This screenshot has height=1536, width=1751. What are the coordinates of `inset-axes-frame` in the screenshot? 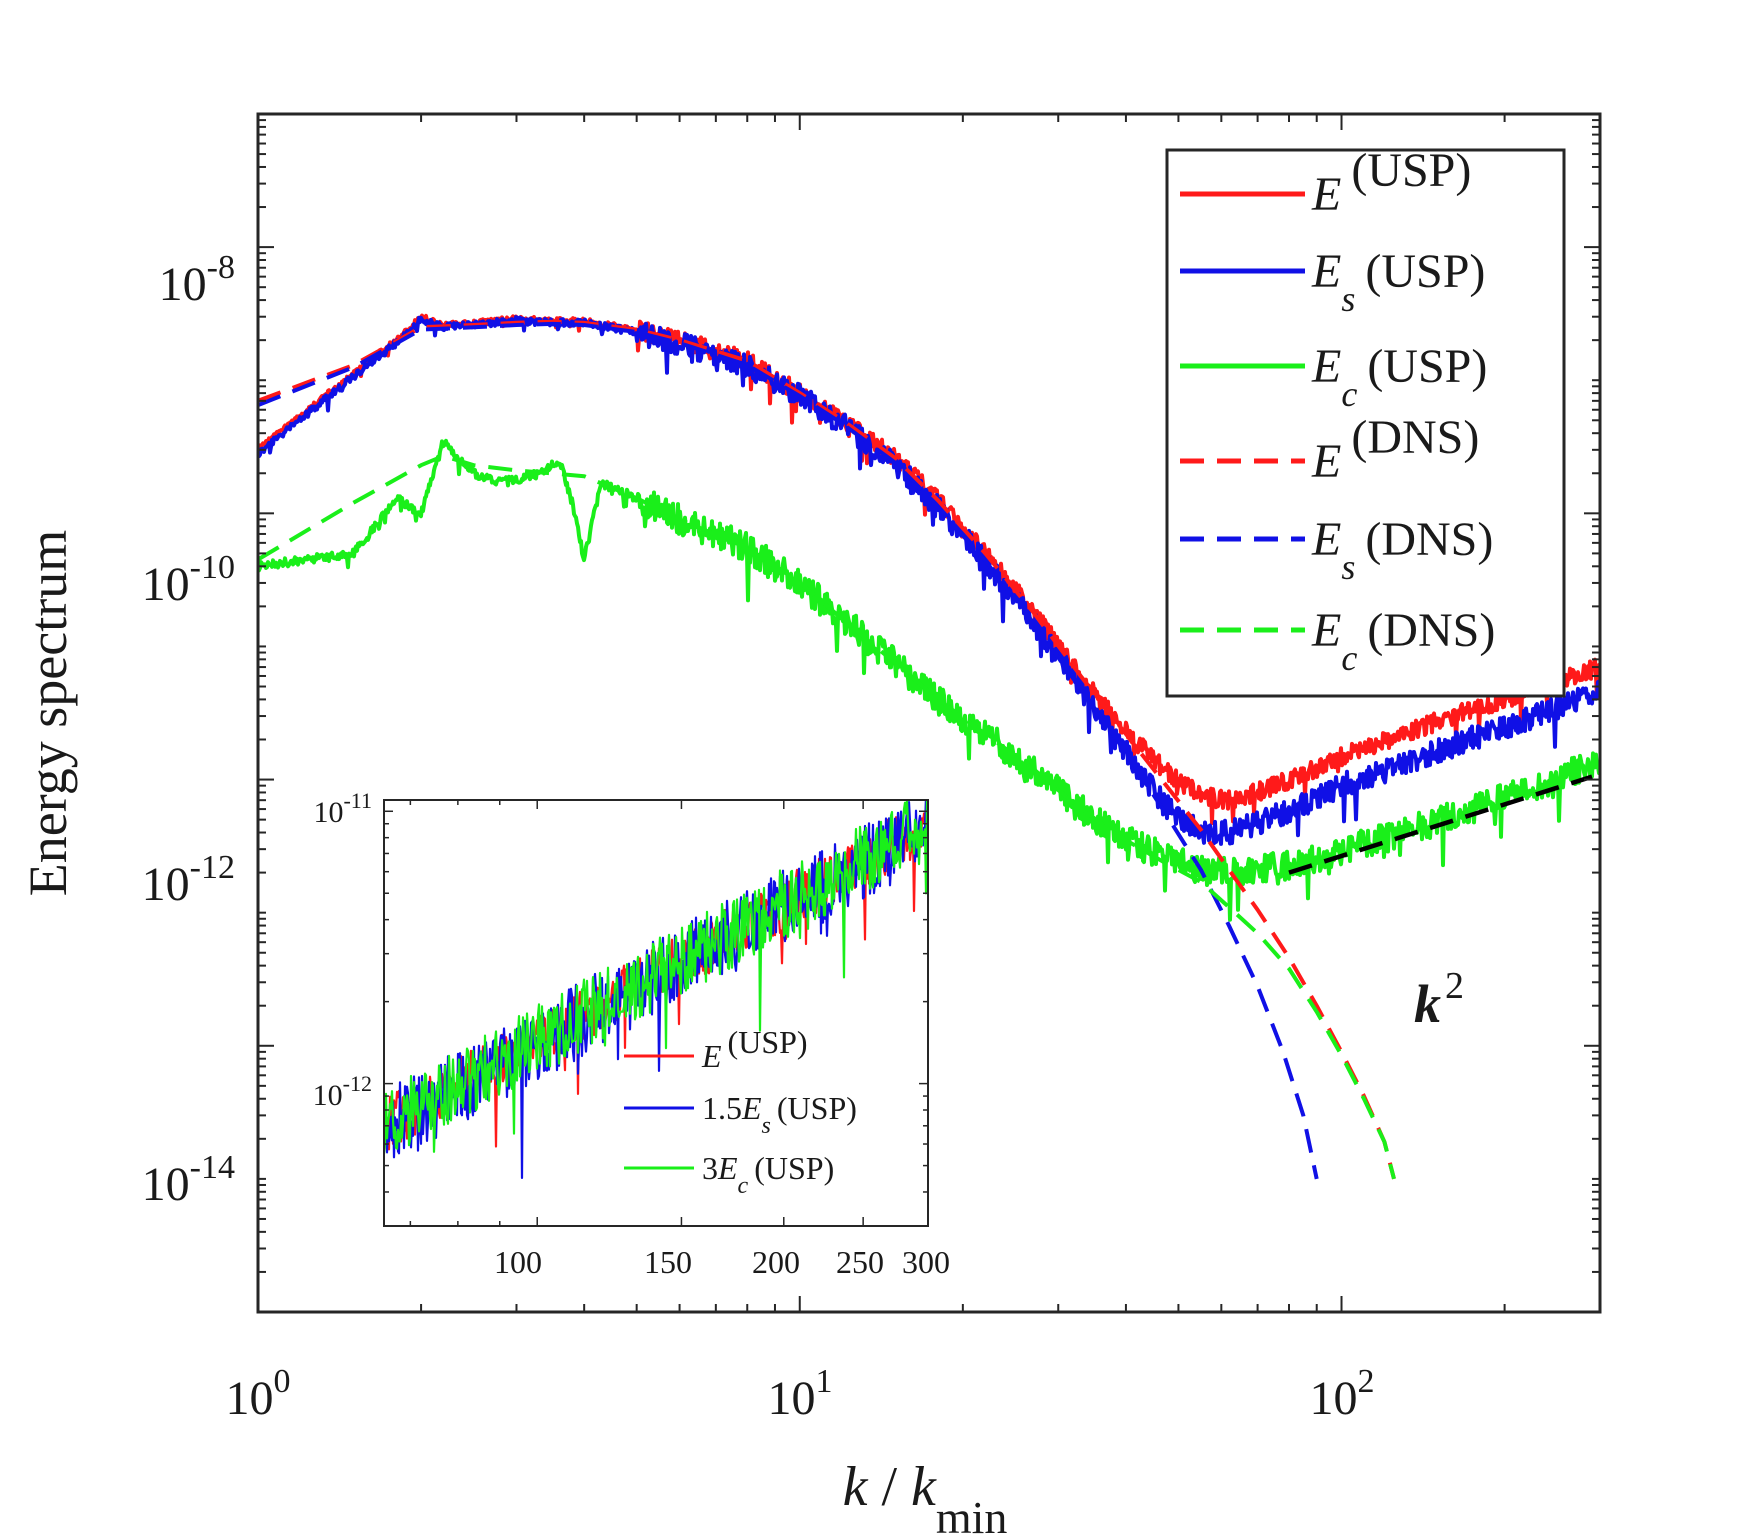 It's located at (656, 1013).